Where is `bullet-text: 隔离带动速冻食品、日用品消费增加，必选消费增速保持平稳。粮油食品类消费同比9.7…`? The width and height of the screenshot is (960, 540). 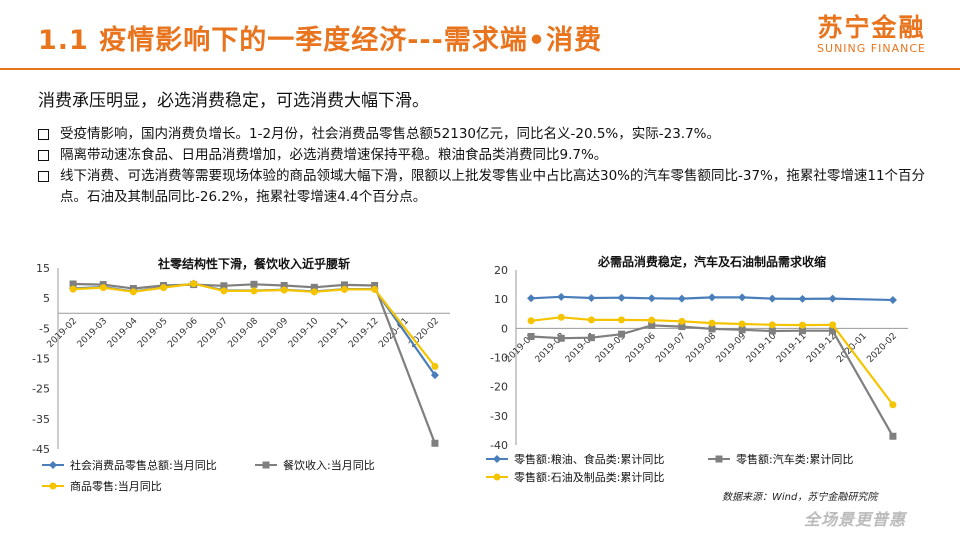 bullet-text: 隔离带动速冻食品、日用品消费增加，必选消费增速保持平稳。粮油食品类消费同比9.7… is located at coordinates (334, 155).